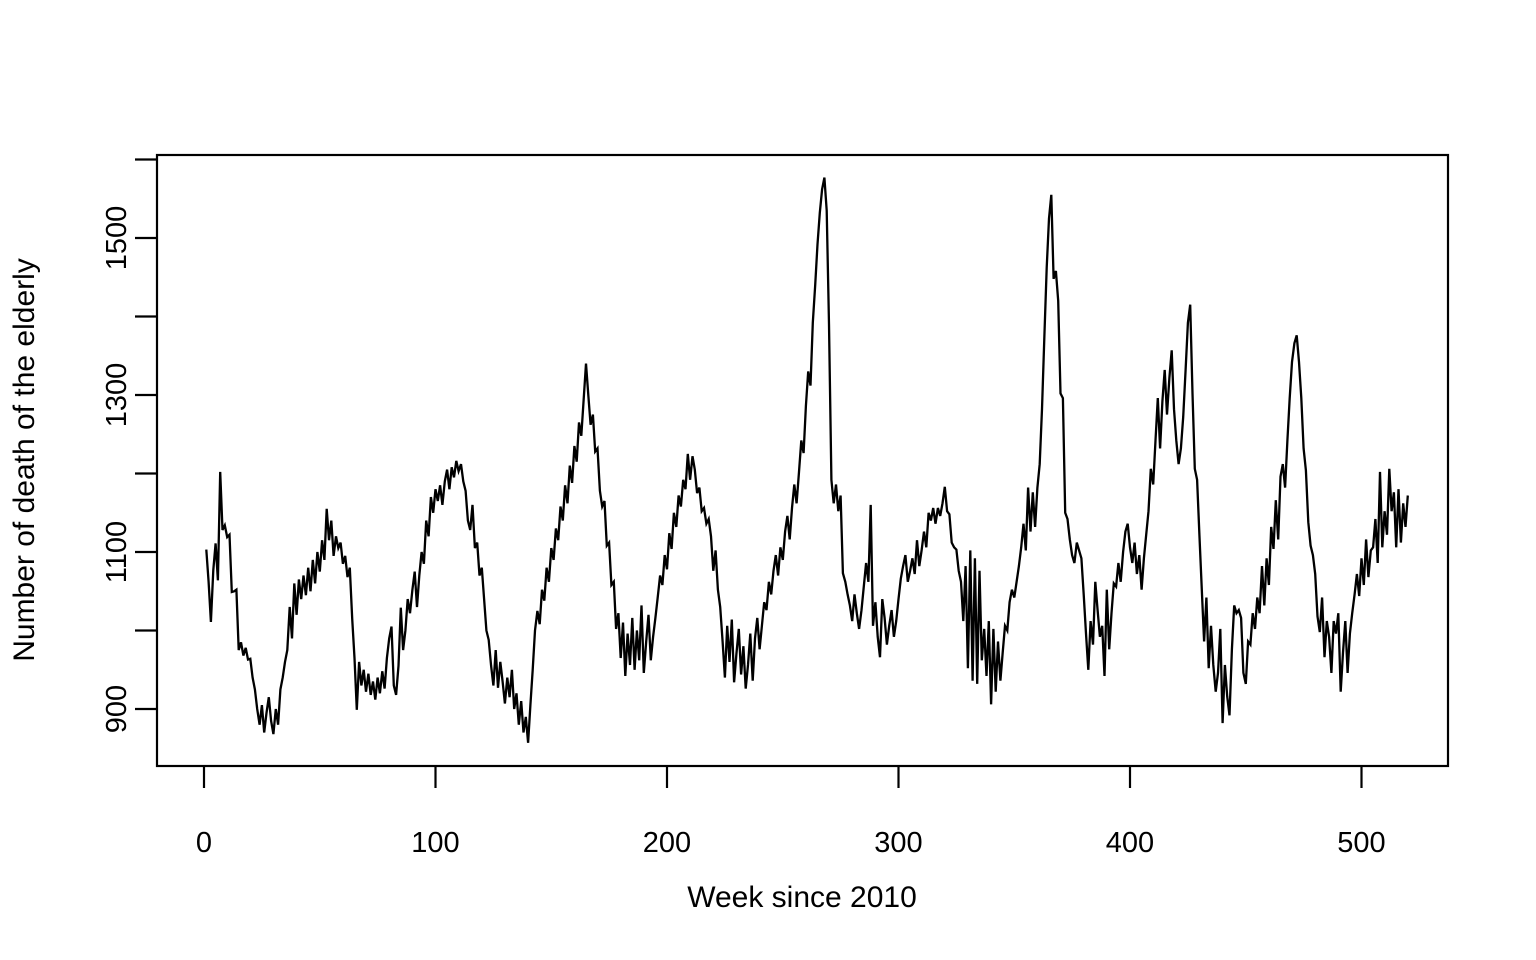 This screenshot has width=1536, height=960. I want to click on x-tick-label: 300, so click(898, 843).